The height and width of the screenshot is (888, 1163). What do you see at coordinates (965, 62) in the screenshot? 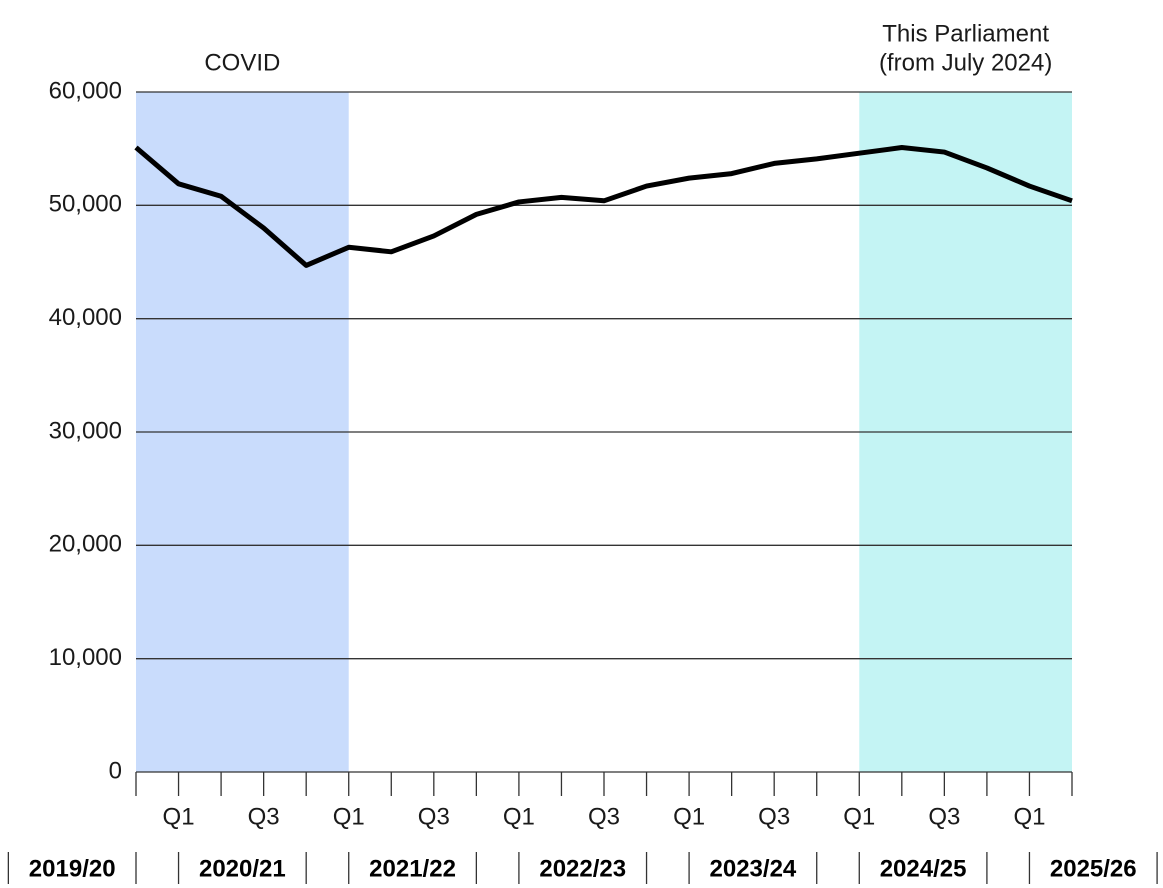
I see `region-label: (from July 2024)` at bounding box center [965, 62].